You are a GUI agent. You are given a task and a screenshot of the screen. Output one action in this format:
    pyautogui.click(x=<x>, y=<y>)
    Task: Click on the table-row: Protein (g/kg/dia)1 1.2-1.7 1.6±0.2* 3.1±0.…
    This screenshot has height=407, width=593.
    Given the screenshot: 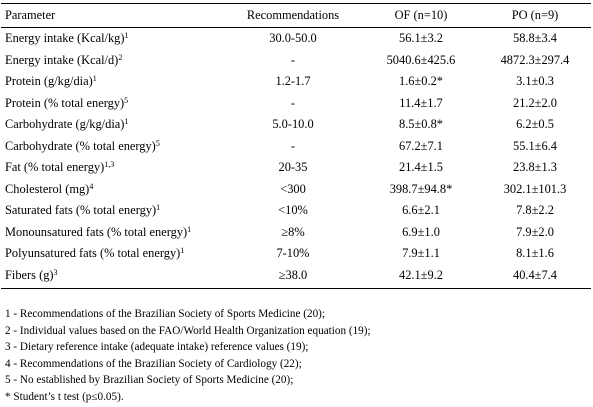 What is the action you would take?
    pyautogui.click(x=296, y=82)
    